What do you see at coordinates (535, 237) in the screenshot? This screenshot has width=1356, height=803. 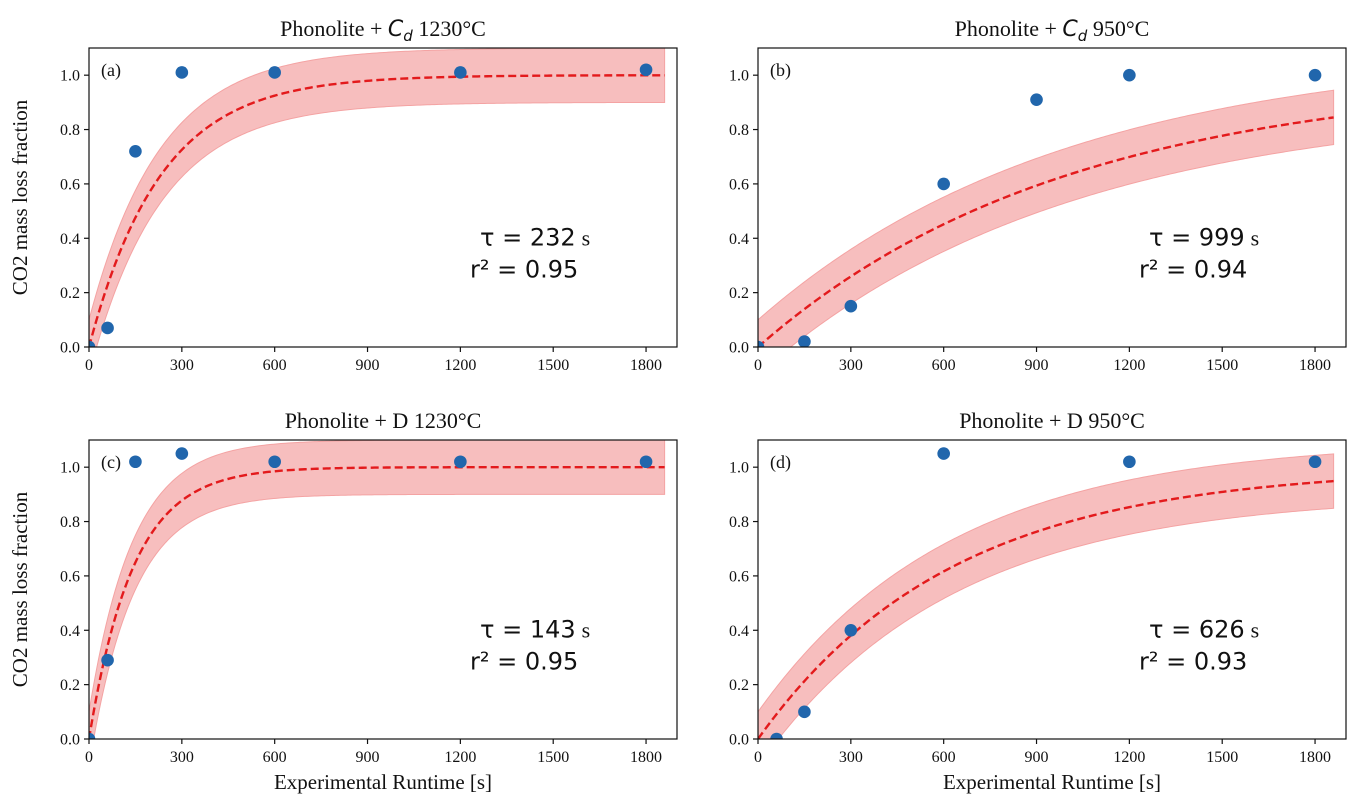 I see `tau-annotation: τ = 232 s` at bounding box center [535, 237].